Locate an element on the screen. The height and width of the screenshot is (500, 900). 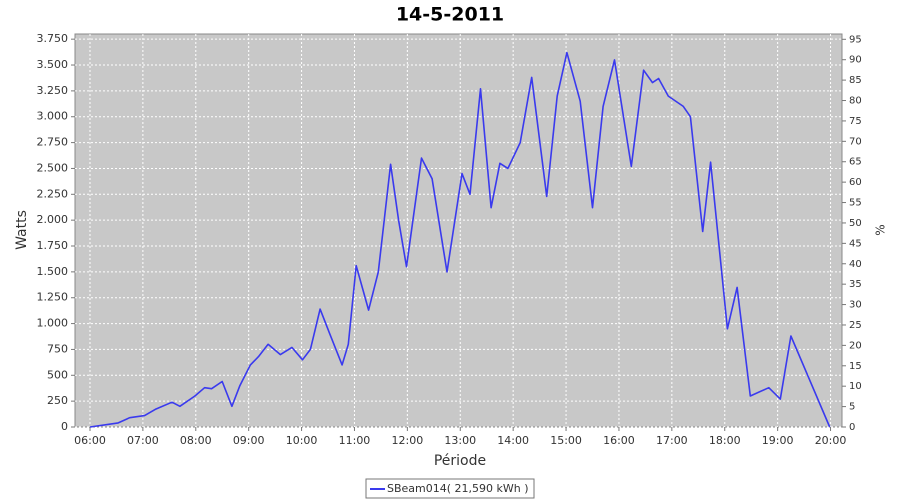
y2-tick-label: 45 is located at coordinates (855, 243).